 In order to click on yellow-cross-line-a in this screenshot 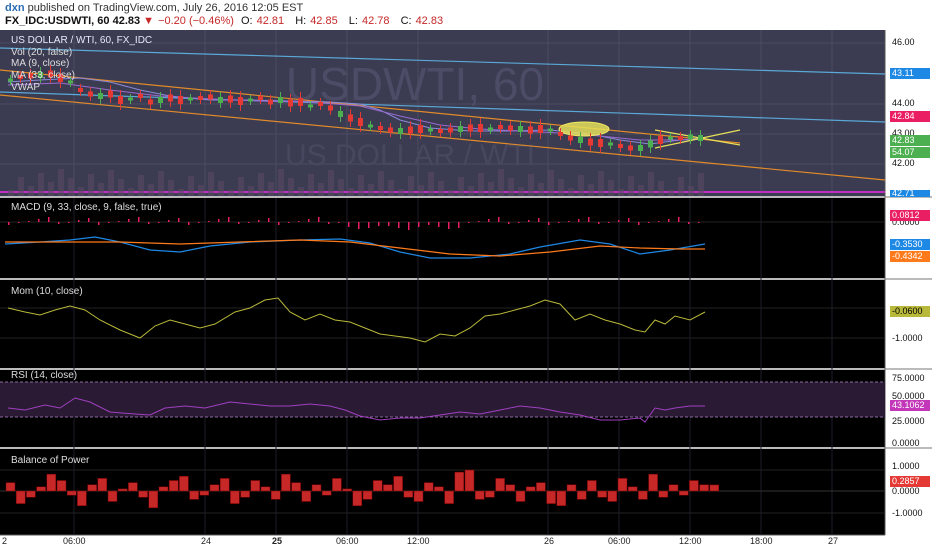, I will do `click(697, 137)`.